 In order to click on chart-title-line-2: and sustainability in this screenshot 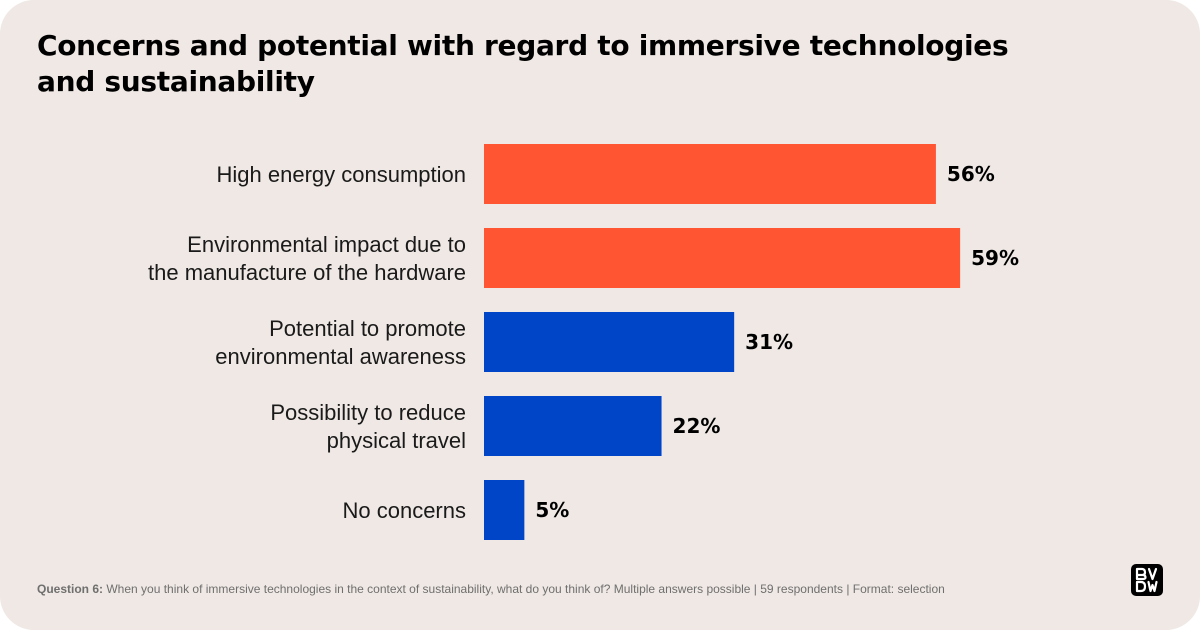, I will do `click(176, 81)`.